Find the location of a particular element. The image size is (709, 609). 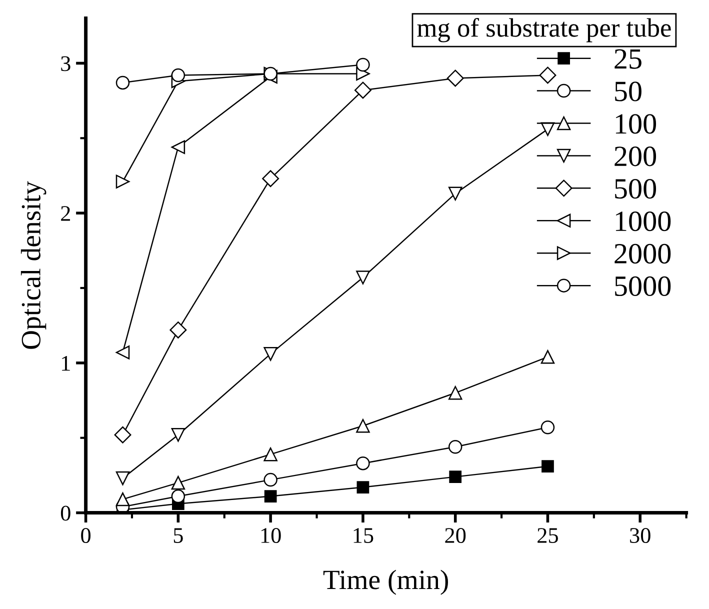

x-axis-title: Time (min) is located at coordinates (385, 582).